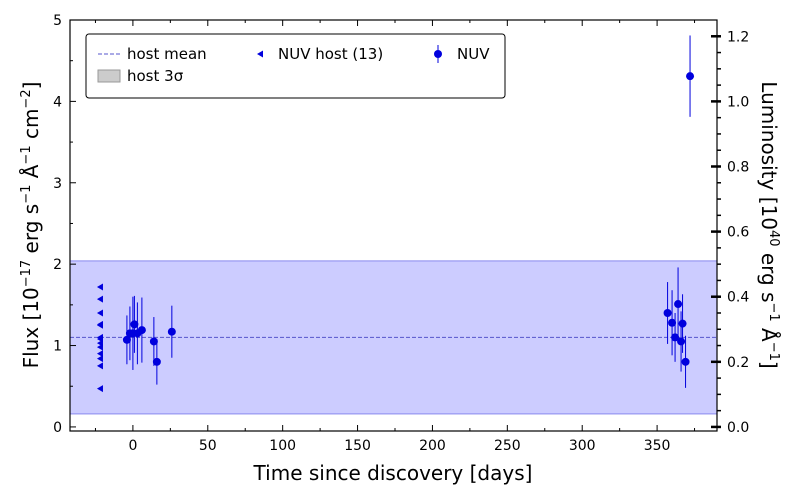 The height and width of the screenshot is (500, 800). I want to click on y-tick-label: 0, so click(57, 428).